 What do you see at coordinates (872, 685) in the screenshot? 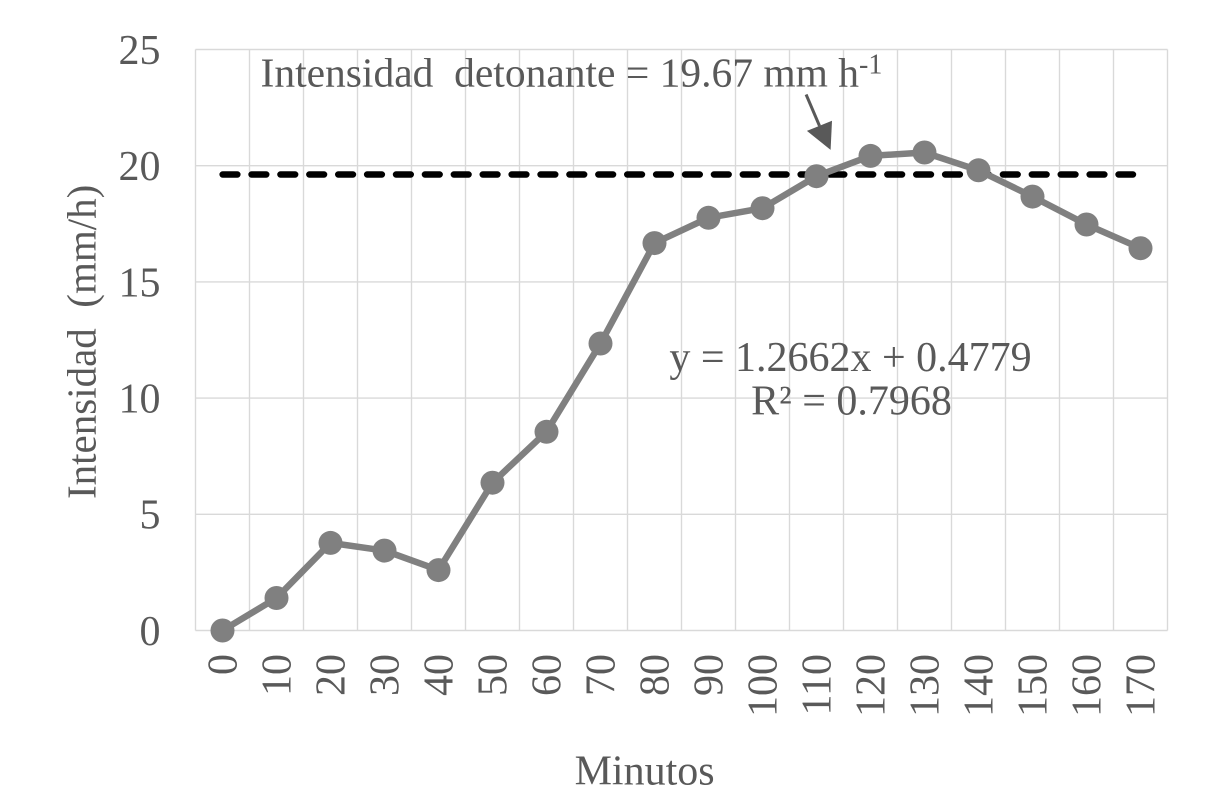
I see `svg-text: 120` at bounding box center [872, 685].